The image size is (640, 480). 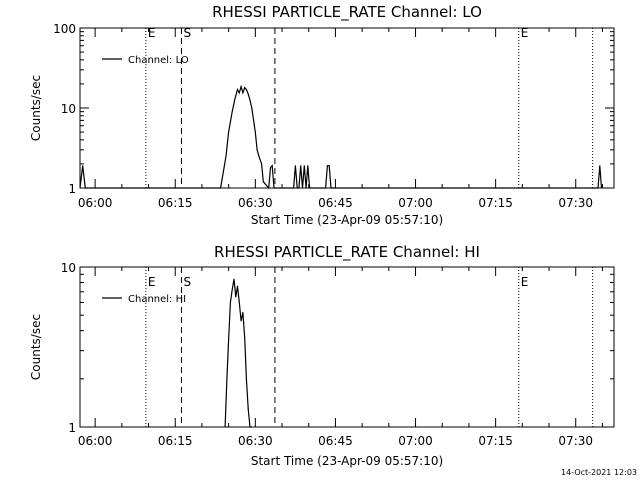 I want to click on legend-label: Channel: LO, so click(x=158, y=60).